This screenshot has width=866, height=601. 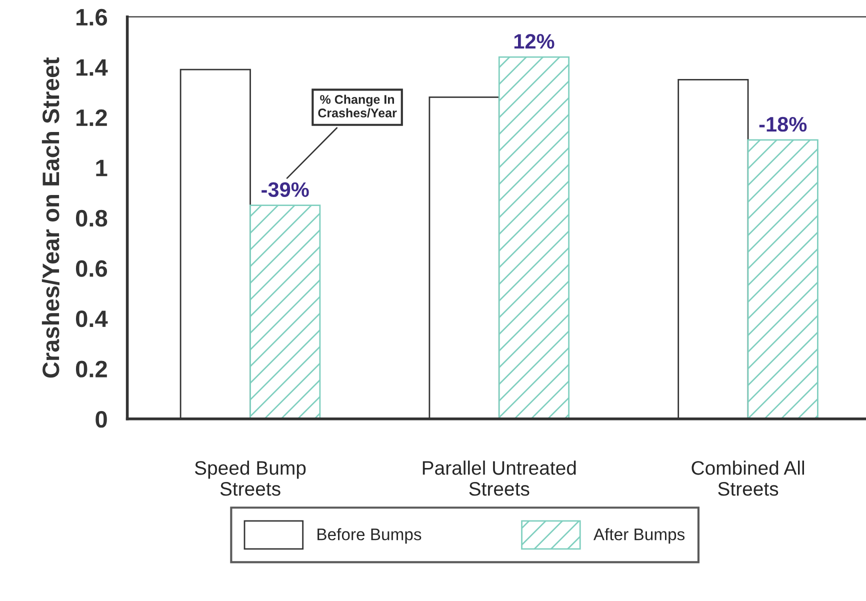 I want to click on y-tick-label: 0, so click(x=101, y=419).